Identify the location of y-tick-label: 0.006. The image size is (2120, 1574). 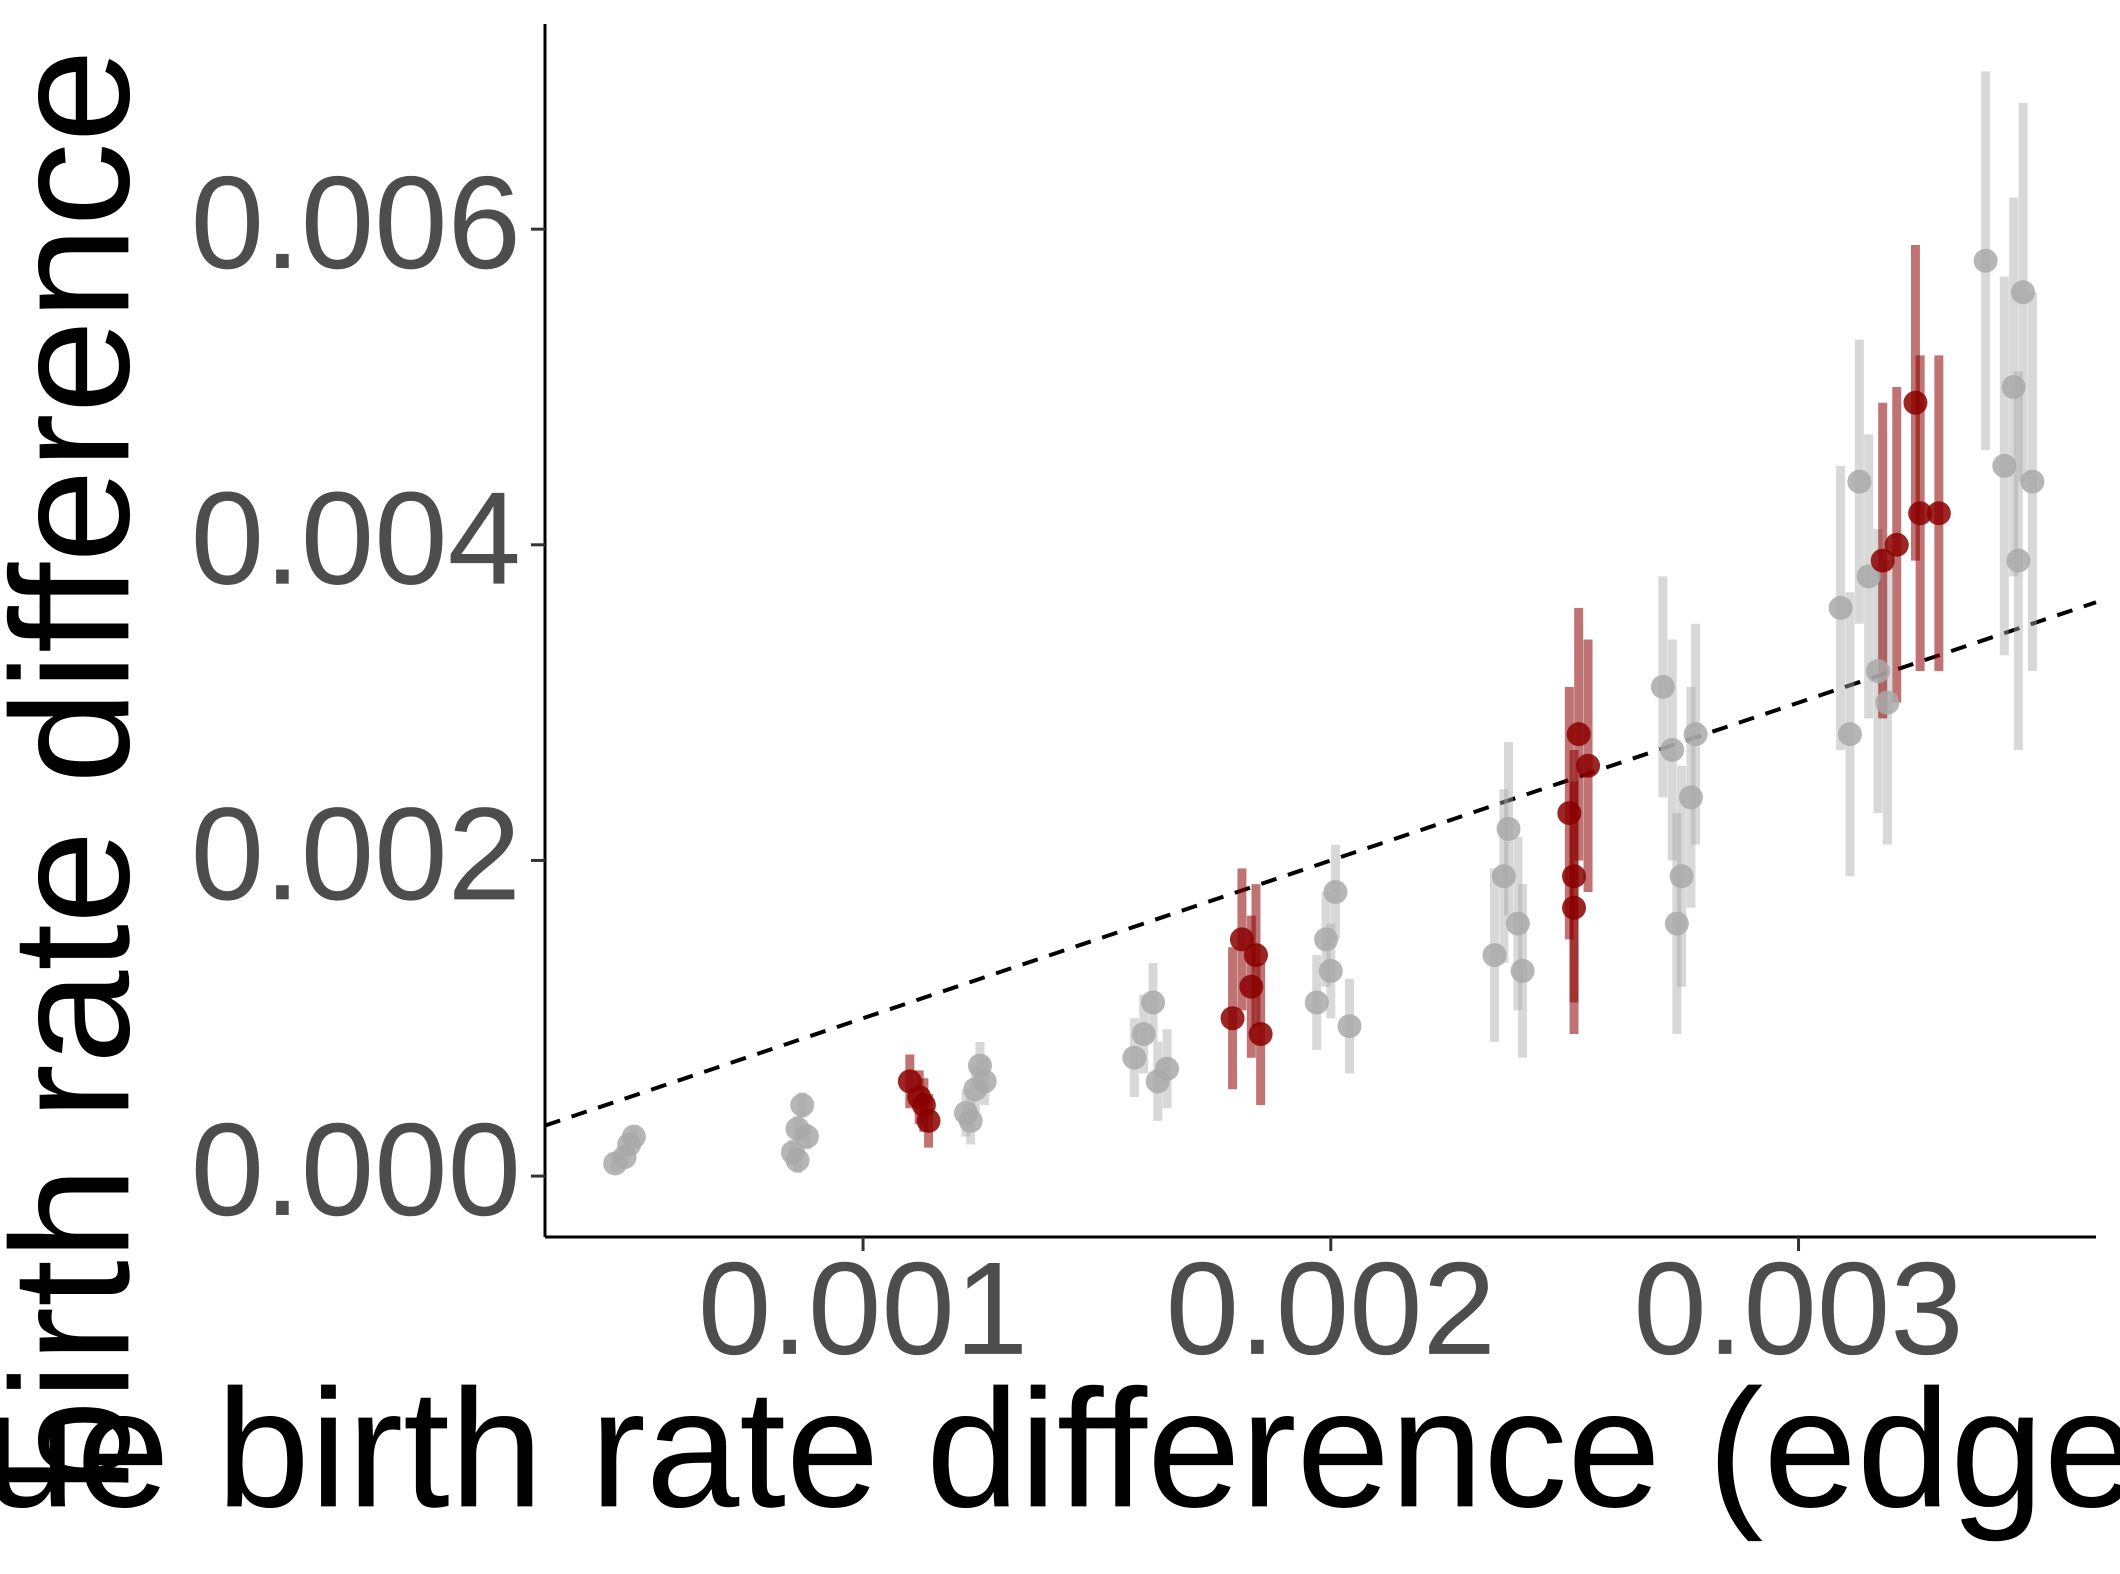
(356, 222).